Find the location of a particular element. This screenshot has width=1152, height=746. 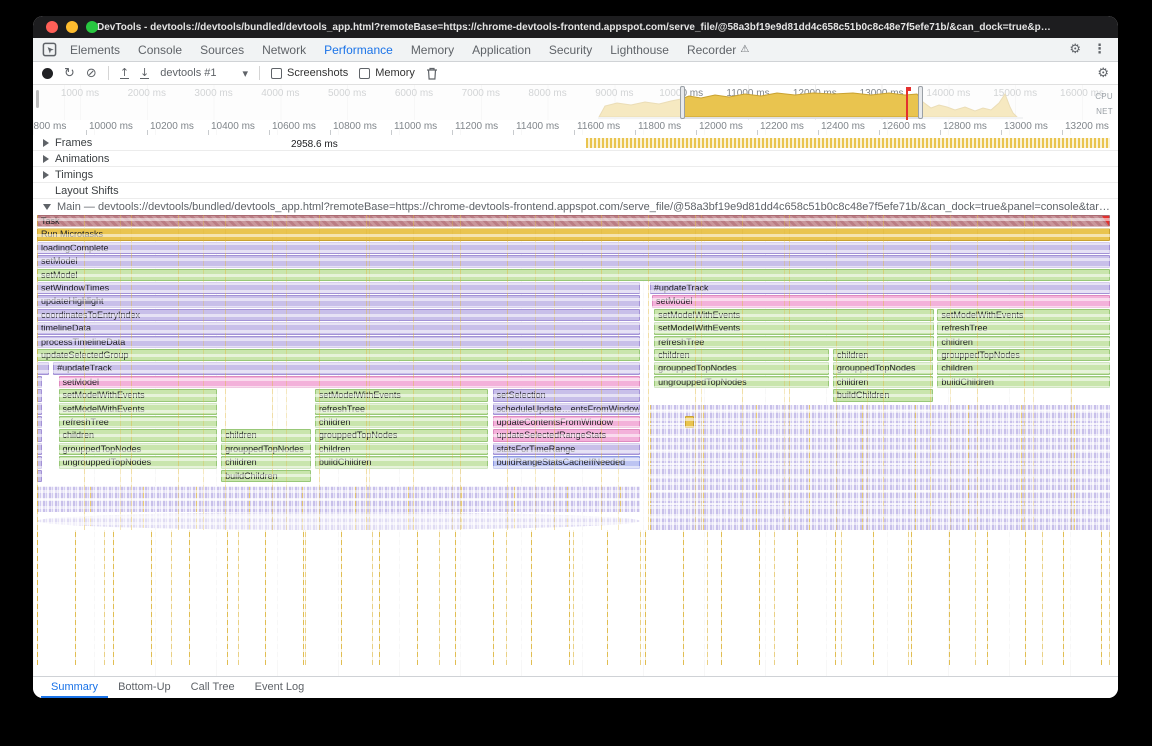

flame-bar-setselection: setSelection is located at coordinates (566, 395).